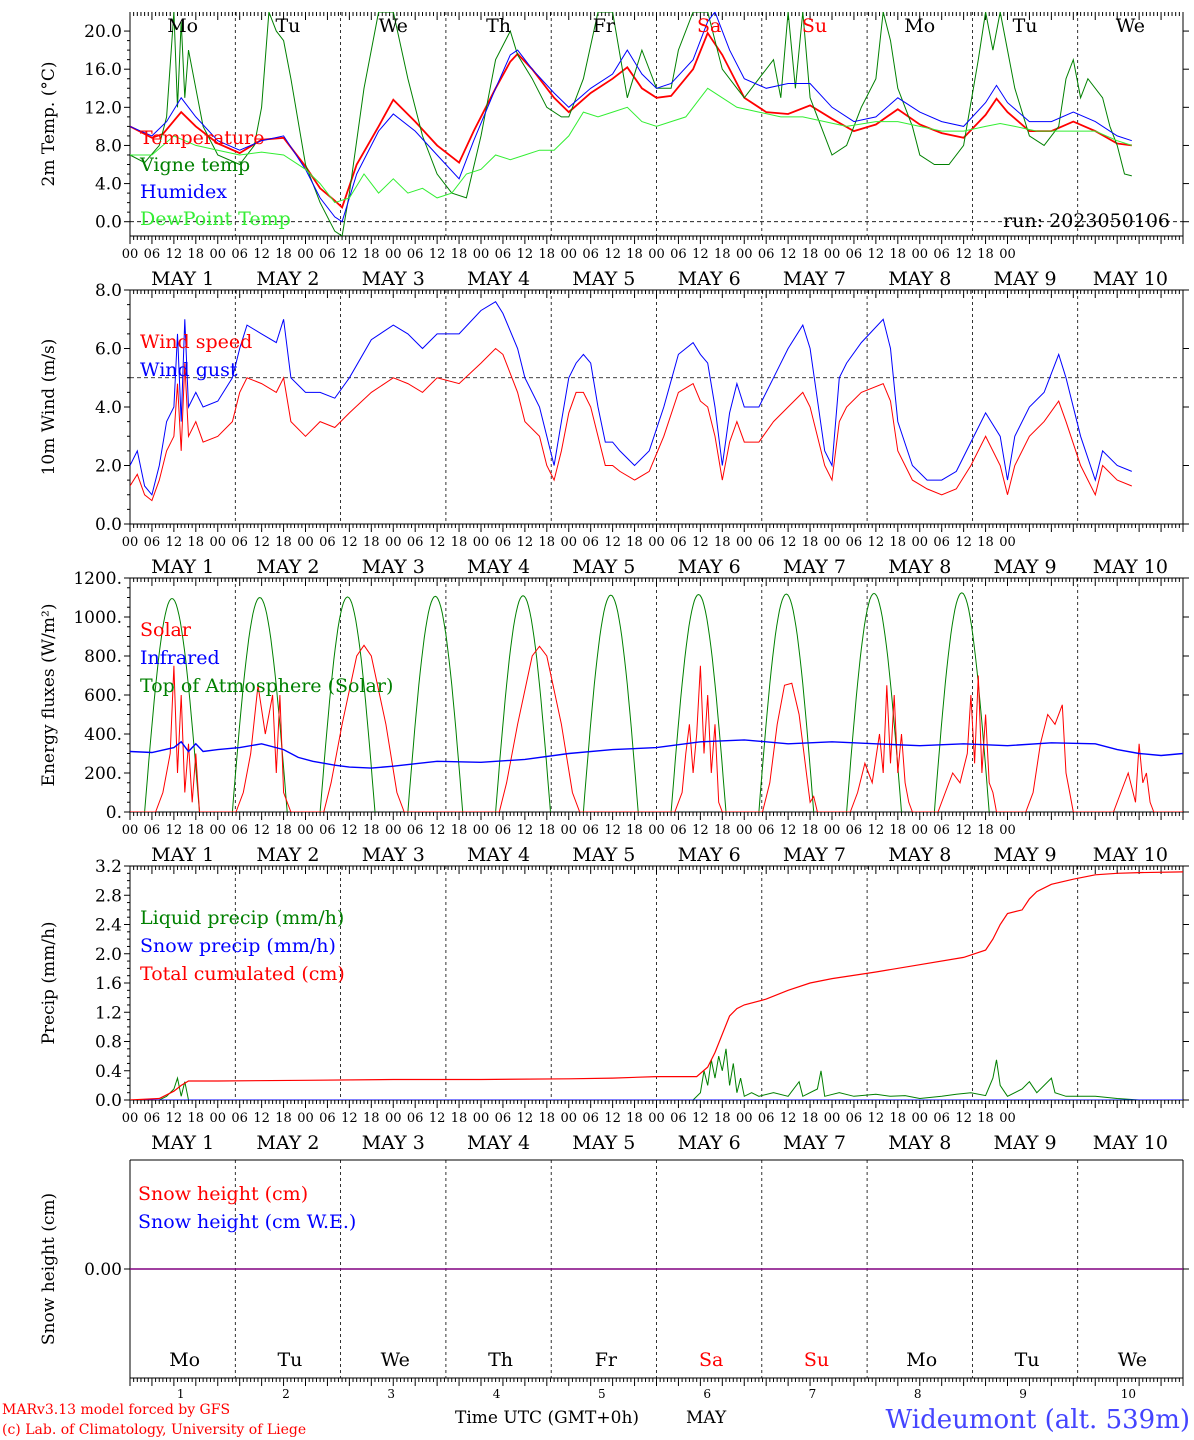  I want to click on precip-y-tick-label: 0.0, so click(108, 1101).